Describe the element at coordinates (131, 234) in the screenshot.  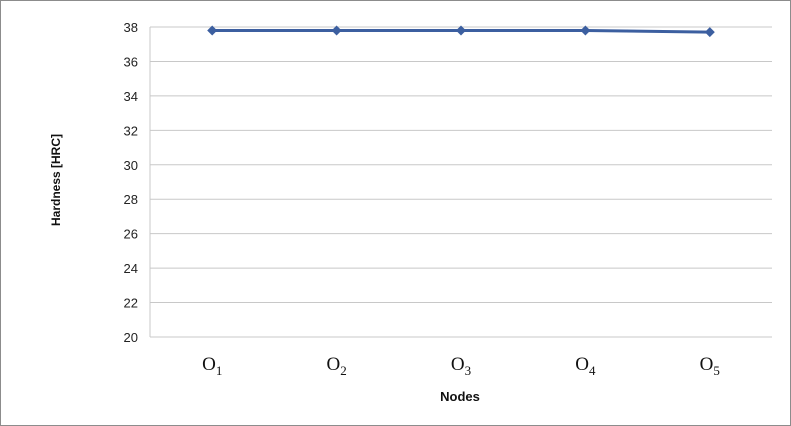
I see `y-tick-label: 26` at that location.